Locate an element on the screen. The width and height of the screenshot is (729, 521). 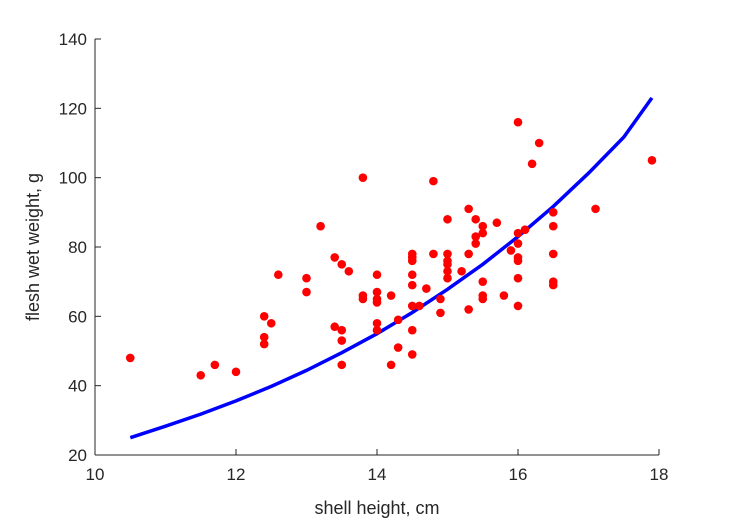
x-axis-ticks: 10 12 14 16 18 is located at coordinates (377, 466).